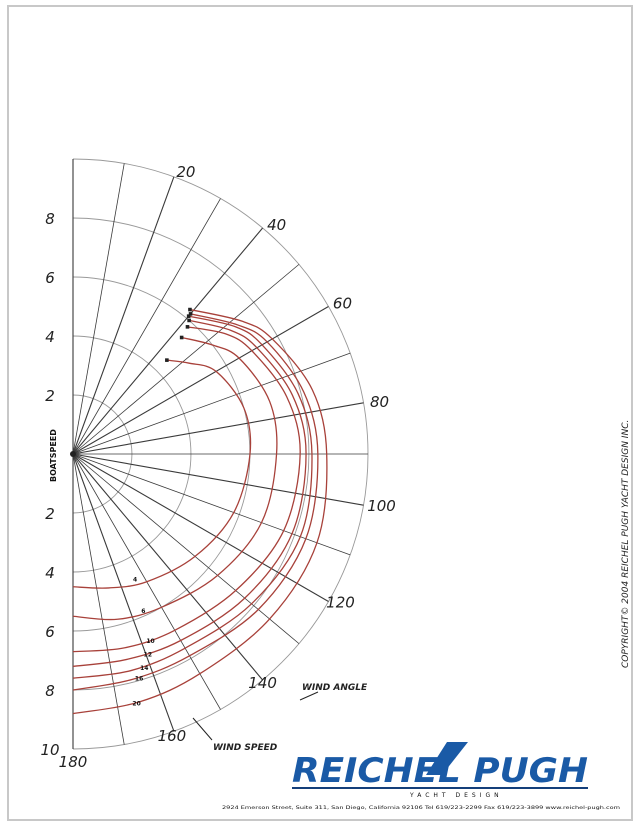  Describe the element at coordinates (172, 736) in the screenshot. I see `angle-tick-label: 160` at that location.